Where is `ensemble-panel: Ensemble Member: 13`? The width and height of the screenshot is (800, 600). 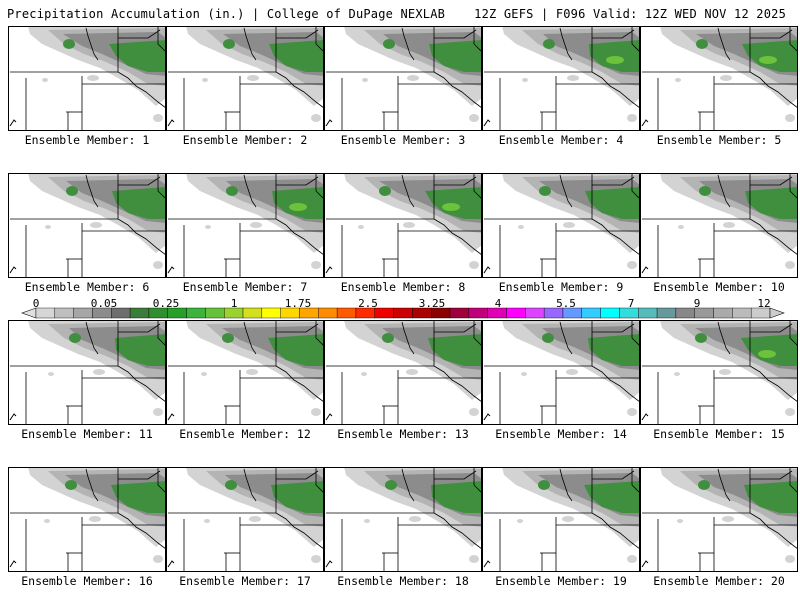 ensemble-panel: Ensemble Member: 13 is located at coordinates (403, 385).